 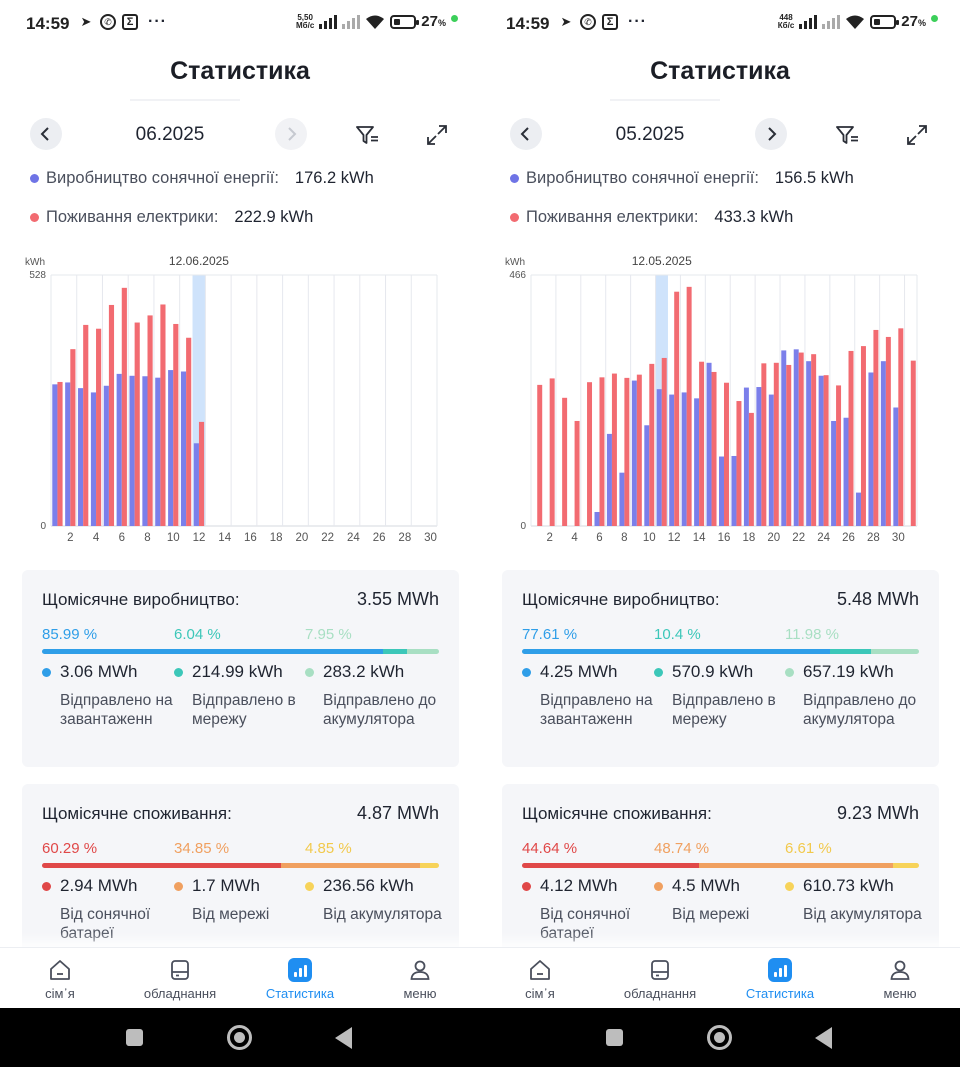 What do you see at coordinates (170, 134) in the screenshot?
I see `selected-month: 06.2025` at bounding box center [170, 134].